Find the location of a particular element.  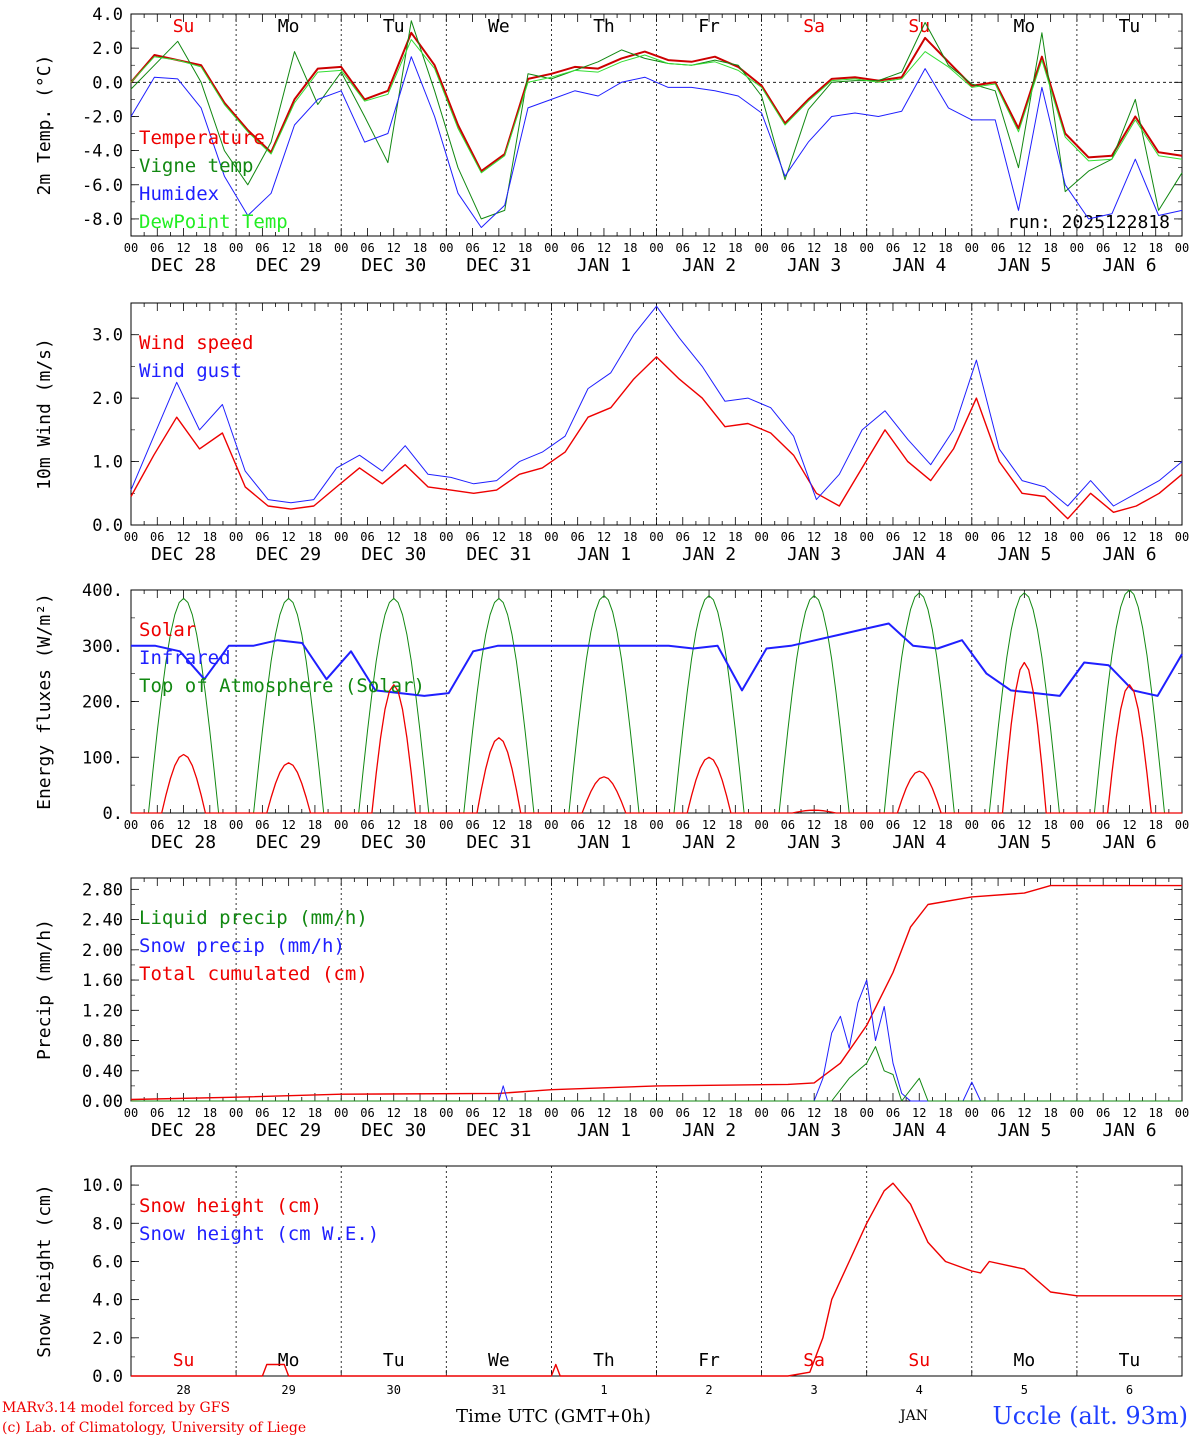

date-label: JAN 2 is located at coordinates (709, 842).